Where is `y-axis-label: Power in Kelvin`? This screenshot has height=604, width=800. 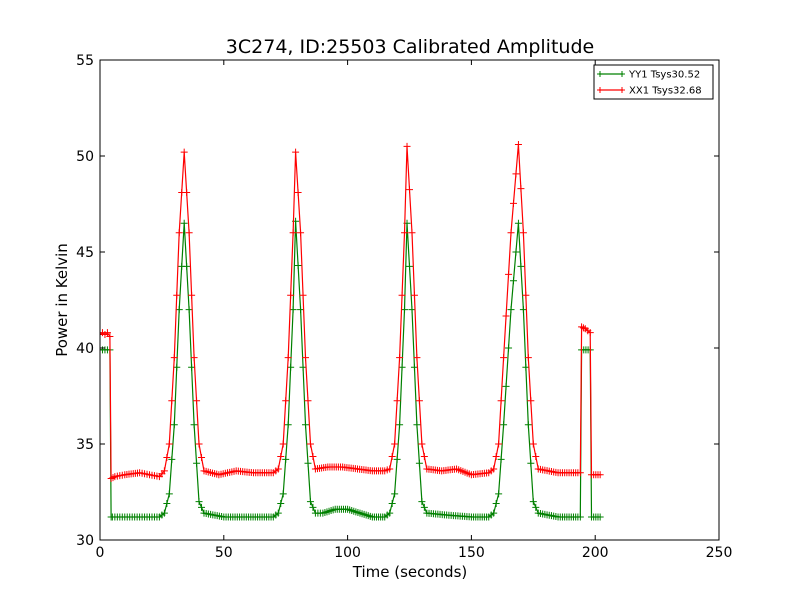
y-axis-label: Power in Kelvin is located at coordinates (62, 300).